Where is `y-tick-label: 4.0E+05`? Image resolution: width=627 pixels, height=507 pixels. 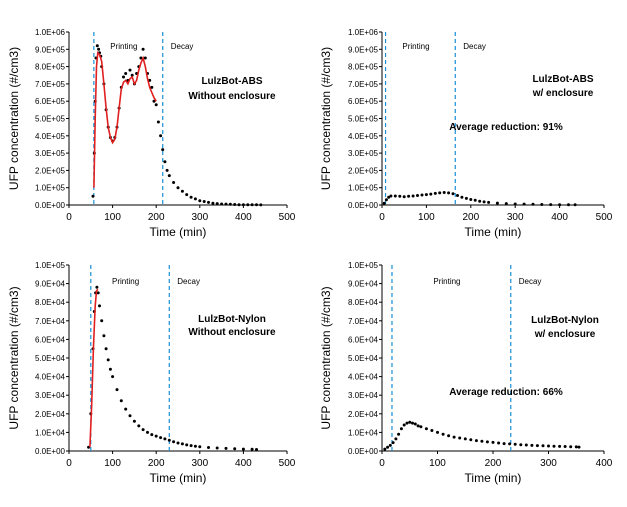
y-tick-label: 4.0E+05 is located at coordinates (363, 136).